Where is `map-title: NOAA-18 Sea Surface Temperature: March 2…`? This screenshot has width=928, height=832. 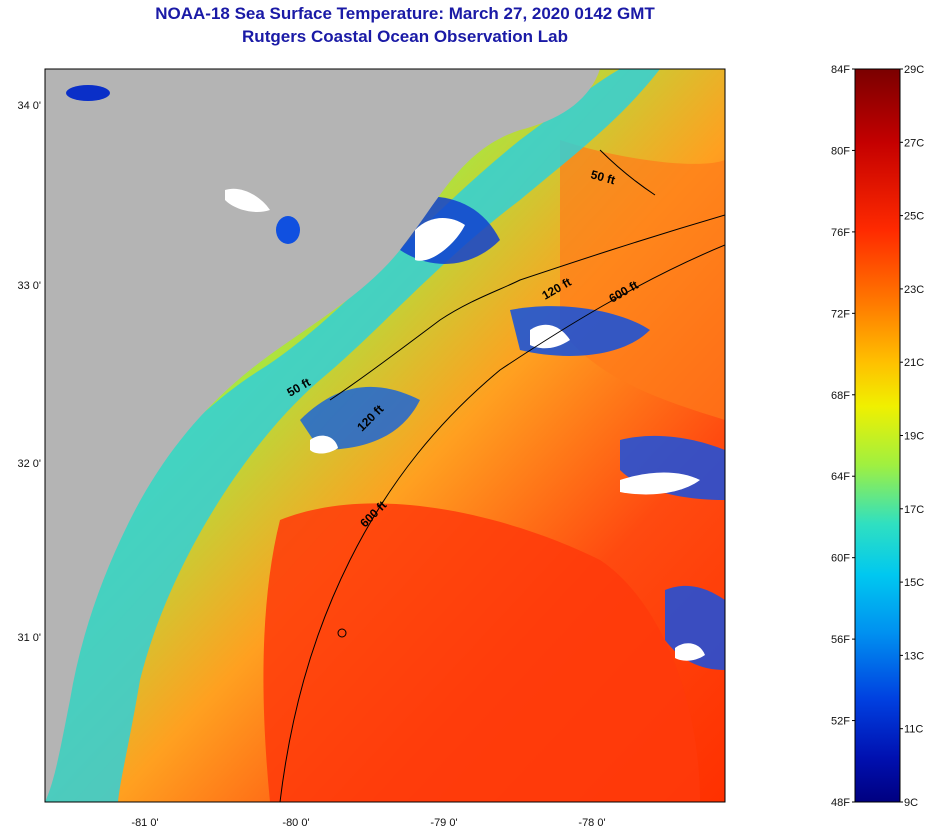
map-title: NOAA-18 Sea Surface Temperature: March 2… is located at coordinates (405, 13).